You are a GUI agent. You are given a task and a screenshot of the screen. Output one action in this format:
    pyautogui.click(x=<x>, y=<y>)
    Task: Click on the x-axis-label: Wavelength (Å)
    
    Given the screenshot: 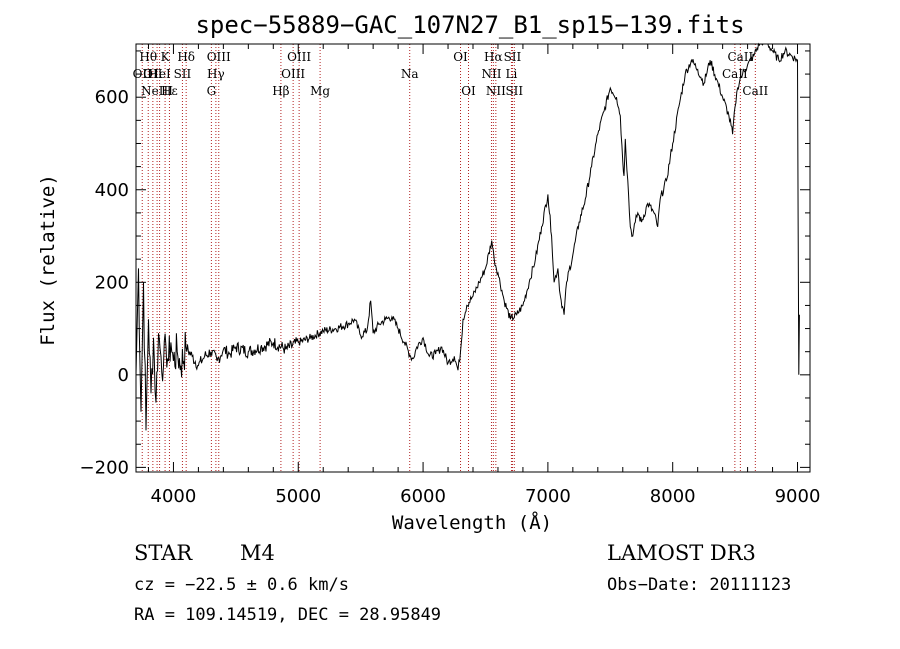 What is the action you would take?
    pyautogui.click(x=472, y=522)
    